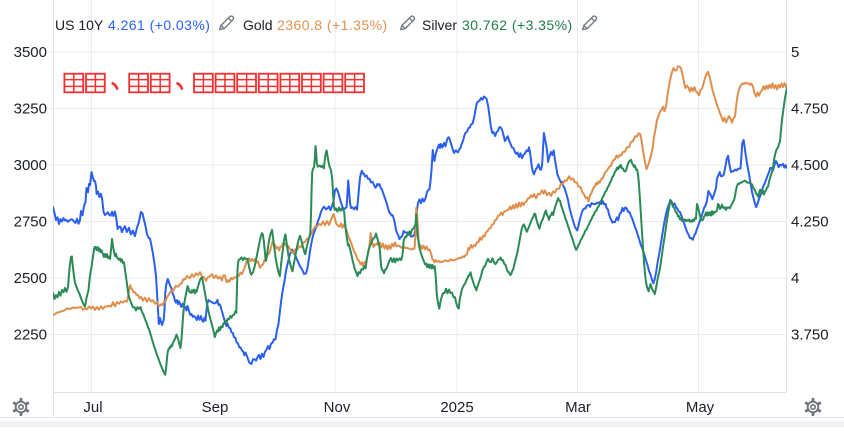  What do you see at coordinates (30, 165) in the screenshot?
I see `svg-text: 3000` at bounding box center [30, 165].